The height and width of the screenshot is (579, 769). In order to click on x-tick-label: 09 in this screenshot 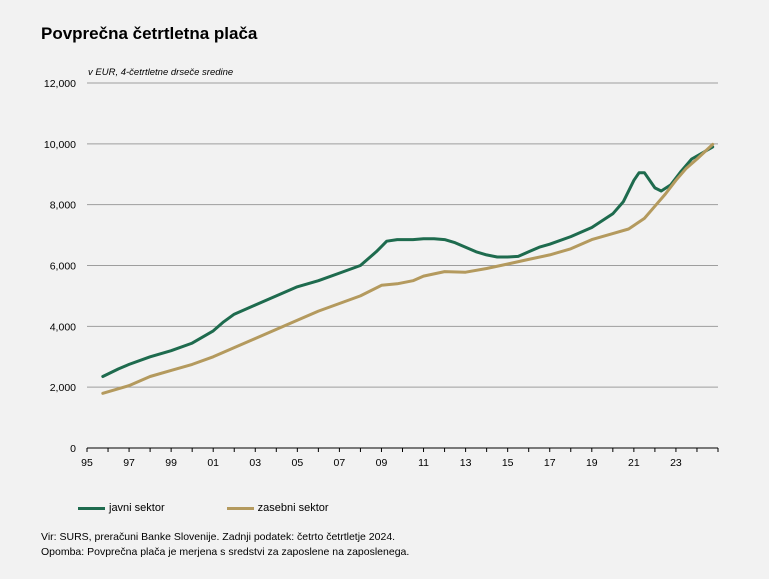, I will do `click(382, 463)`.